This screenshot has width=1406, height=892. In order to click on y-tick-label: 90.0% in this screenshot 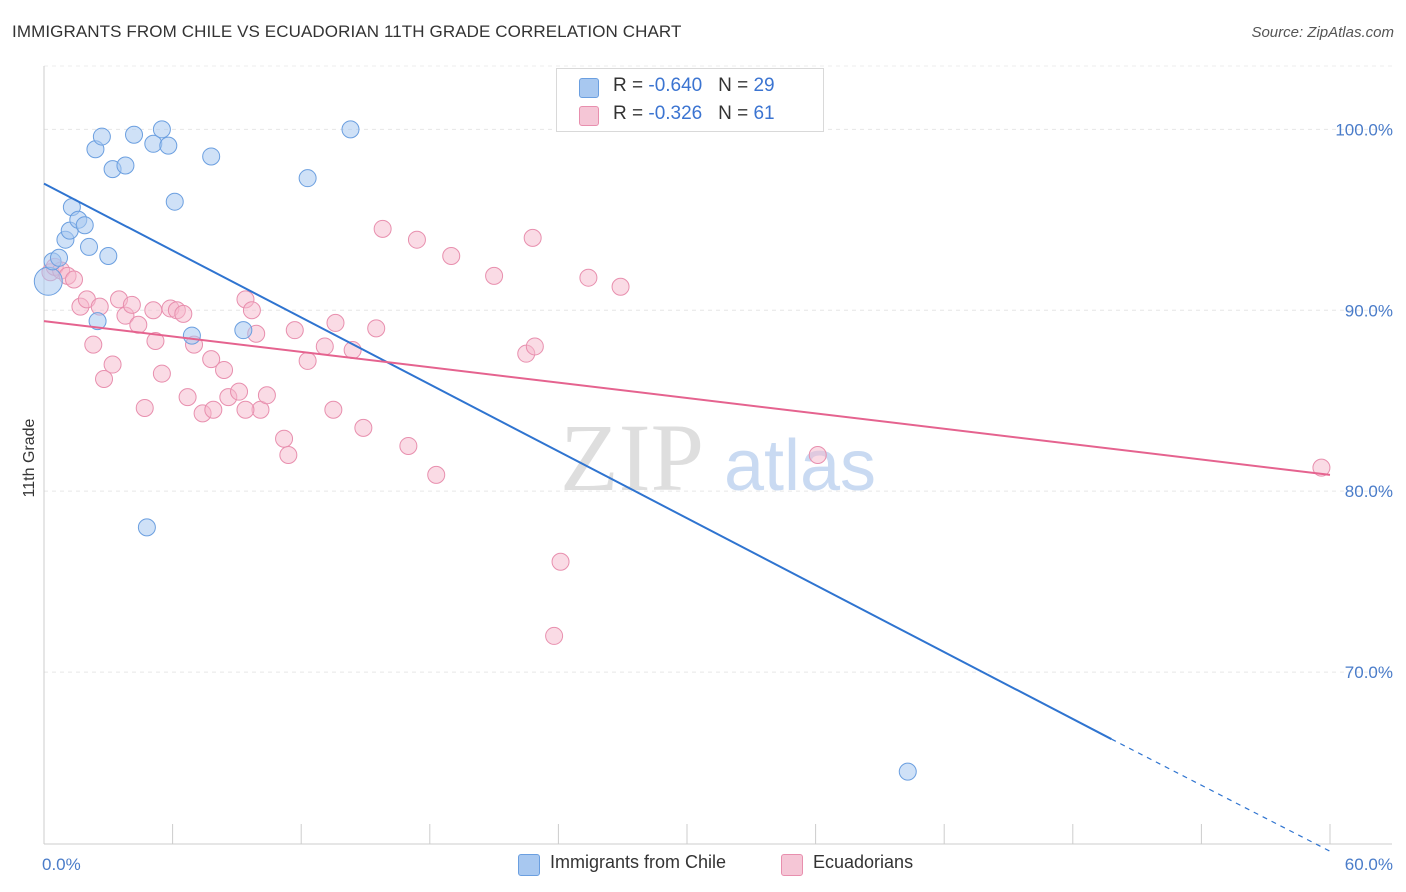, I will do `click(1369, 310)`.